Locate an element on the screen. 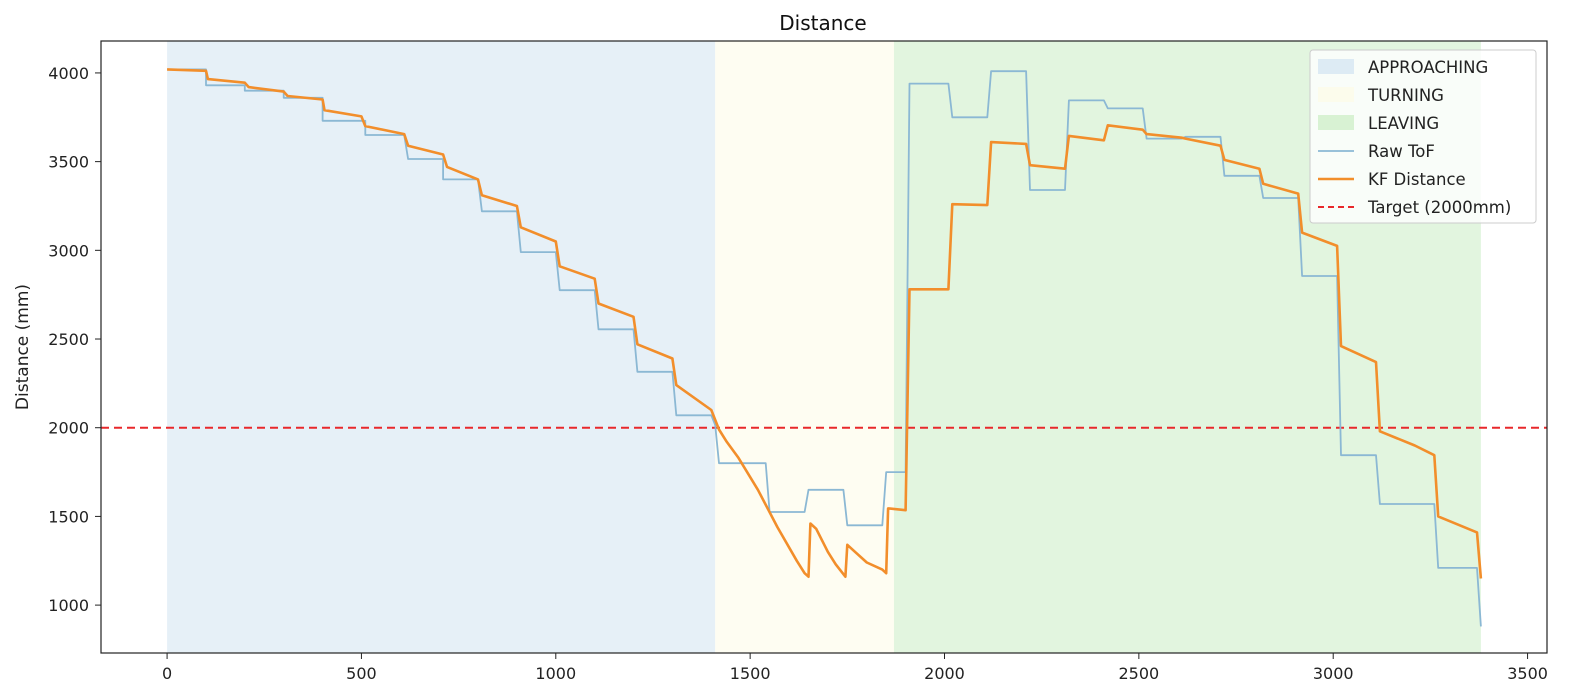 The image size is (1574, 700). legend-box is located at coordinates (1423, 136).